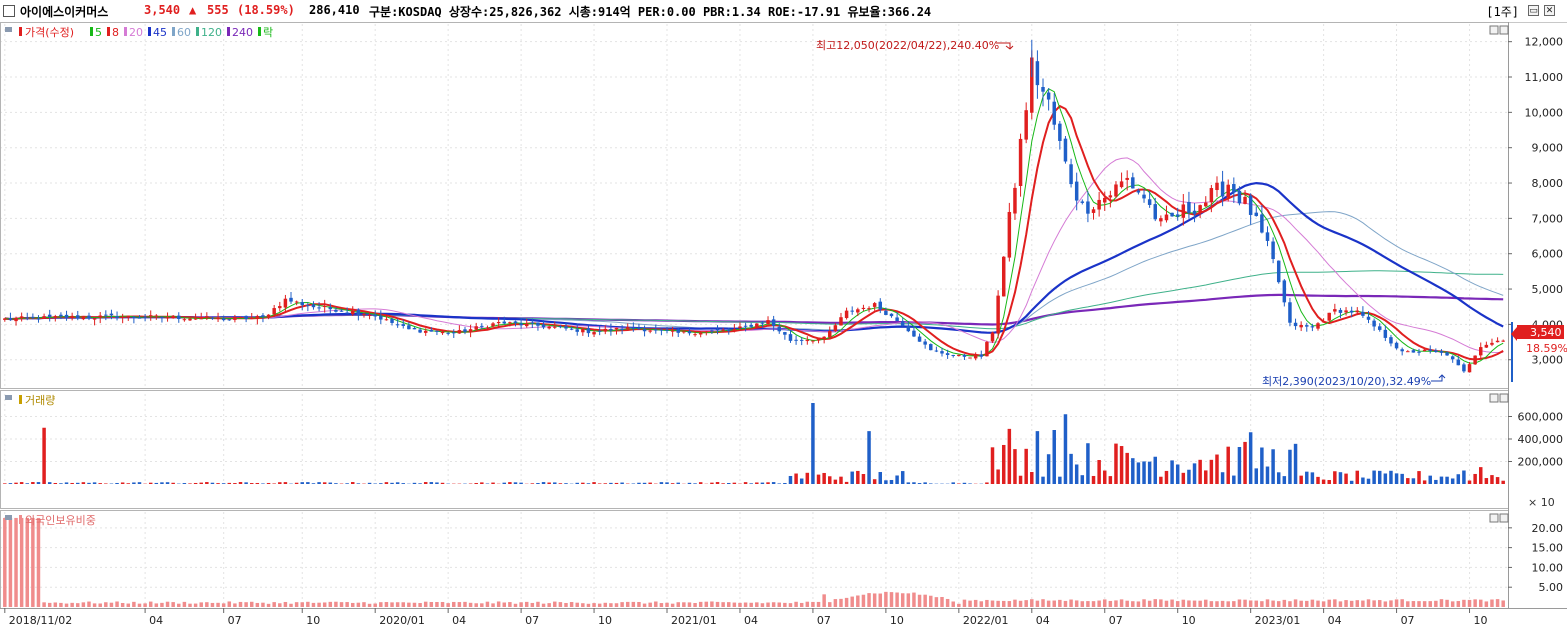 This screenshot has width=1567, height=630. Describe the element at coordinates (20, 399) in the screenshot. I see `volume-legend-marker` at that location.